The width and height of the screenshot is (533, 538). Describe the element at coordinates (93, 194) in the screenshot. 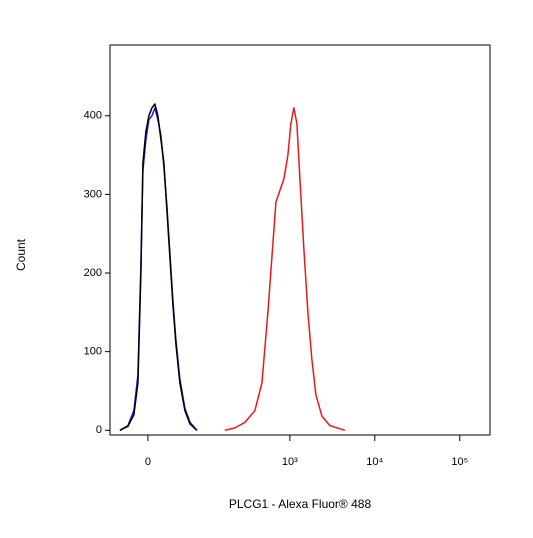

I see `y-tick-label: 300` at that location.